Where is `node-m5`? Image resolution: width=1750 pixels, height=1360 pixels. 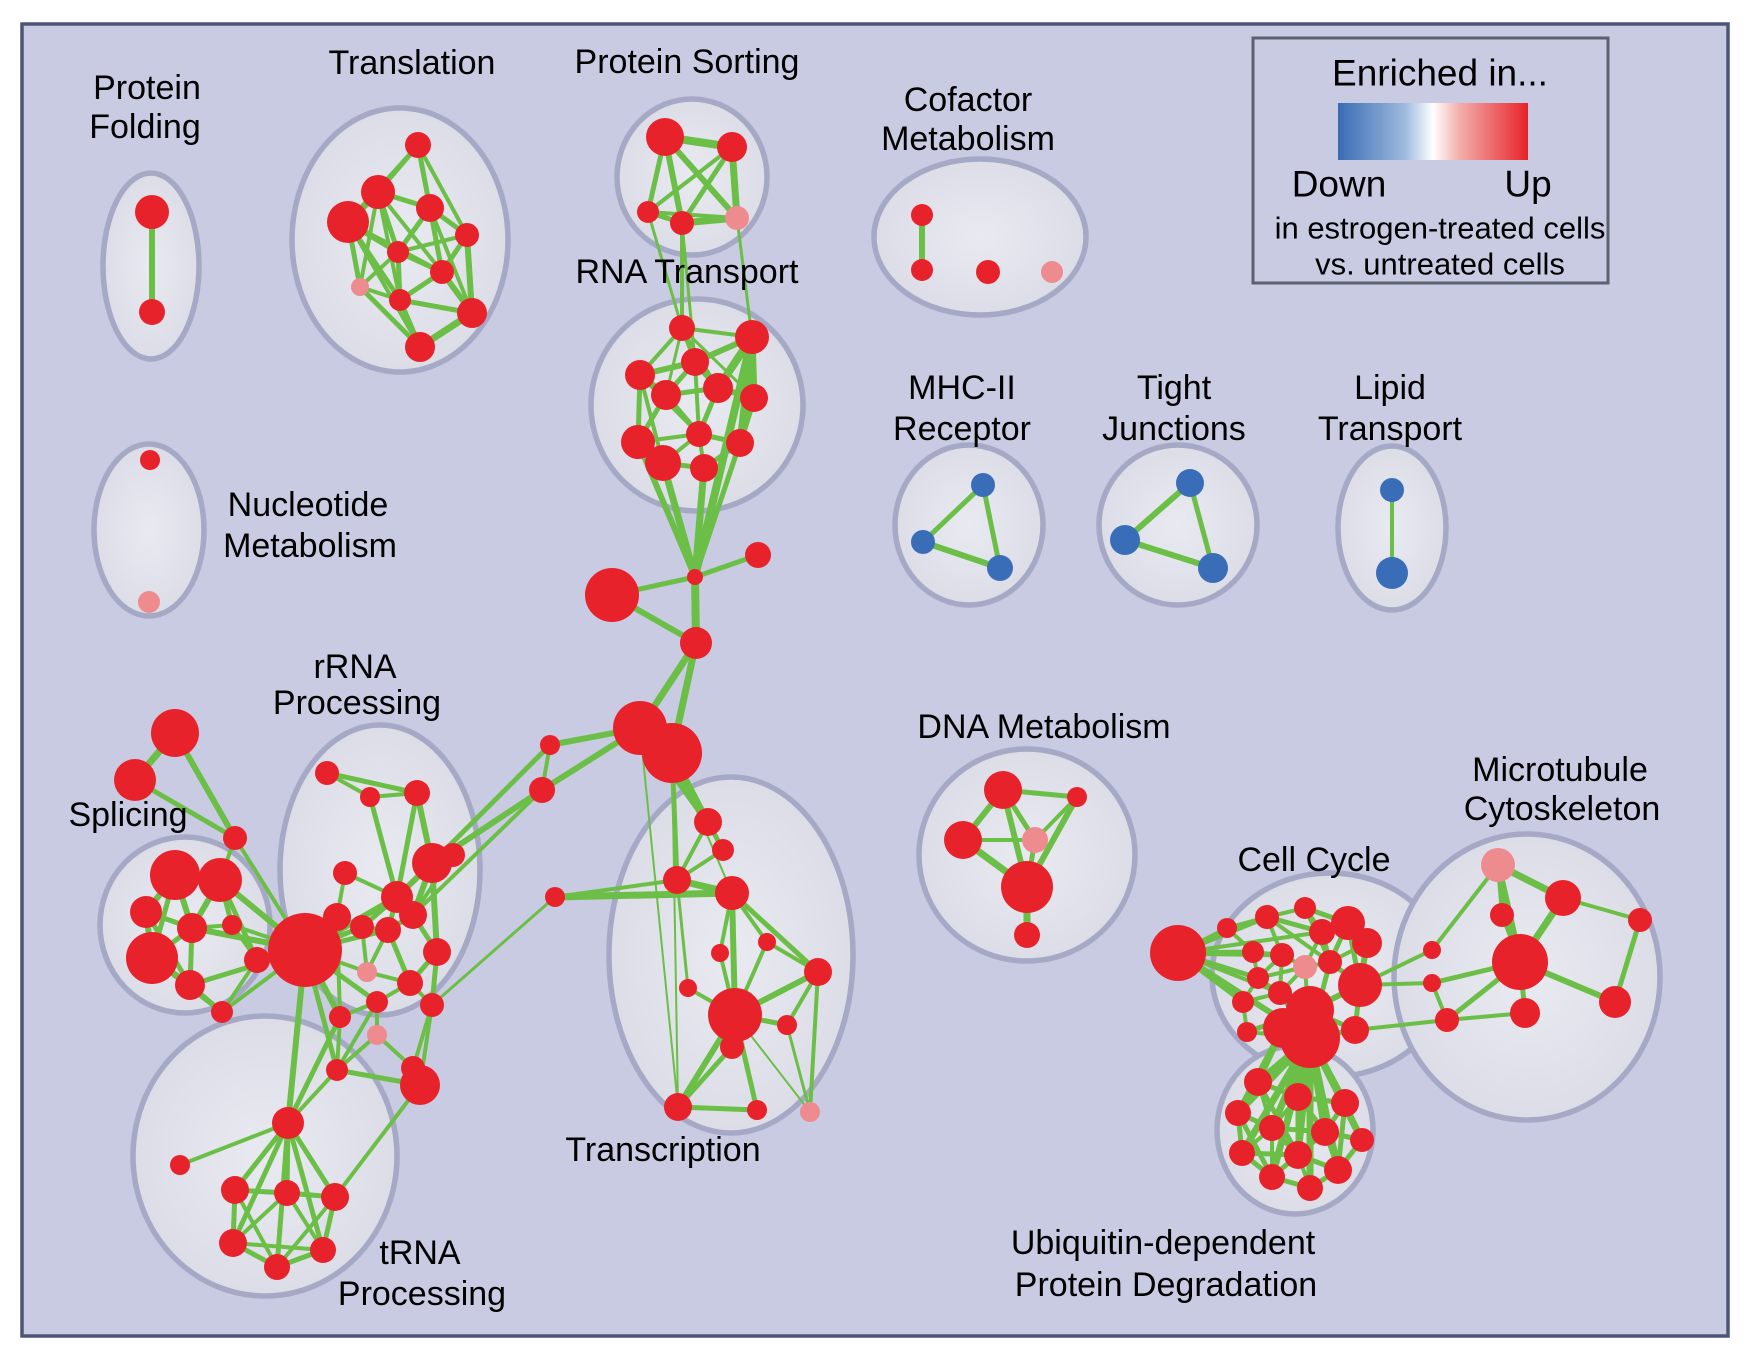 node-m5 is located at coordinates (1615, 1002).